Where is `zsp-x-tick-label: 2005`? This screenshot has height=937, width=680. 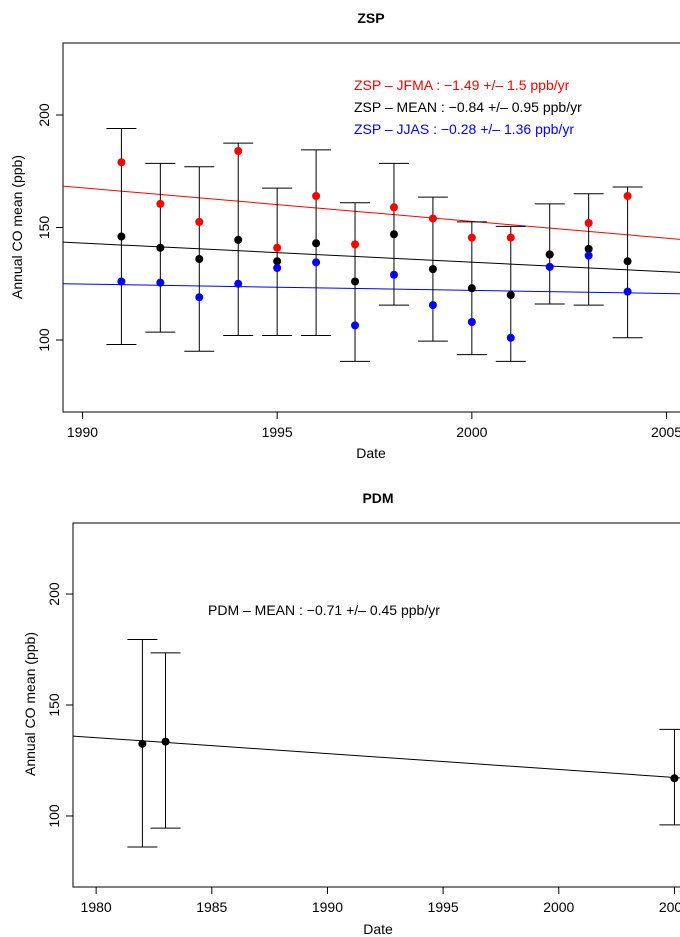
zsp-x-tick-label: 2005 is located at coordinates (665, 432).